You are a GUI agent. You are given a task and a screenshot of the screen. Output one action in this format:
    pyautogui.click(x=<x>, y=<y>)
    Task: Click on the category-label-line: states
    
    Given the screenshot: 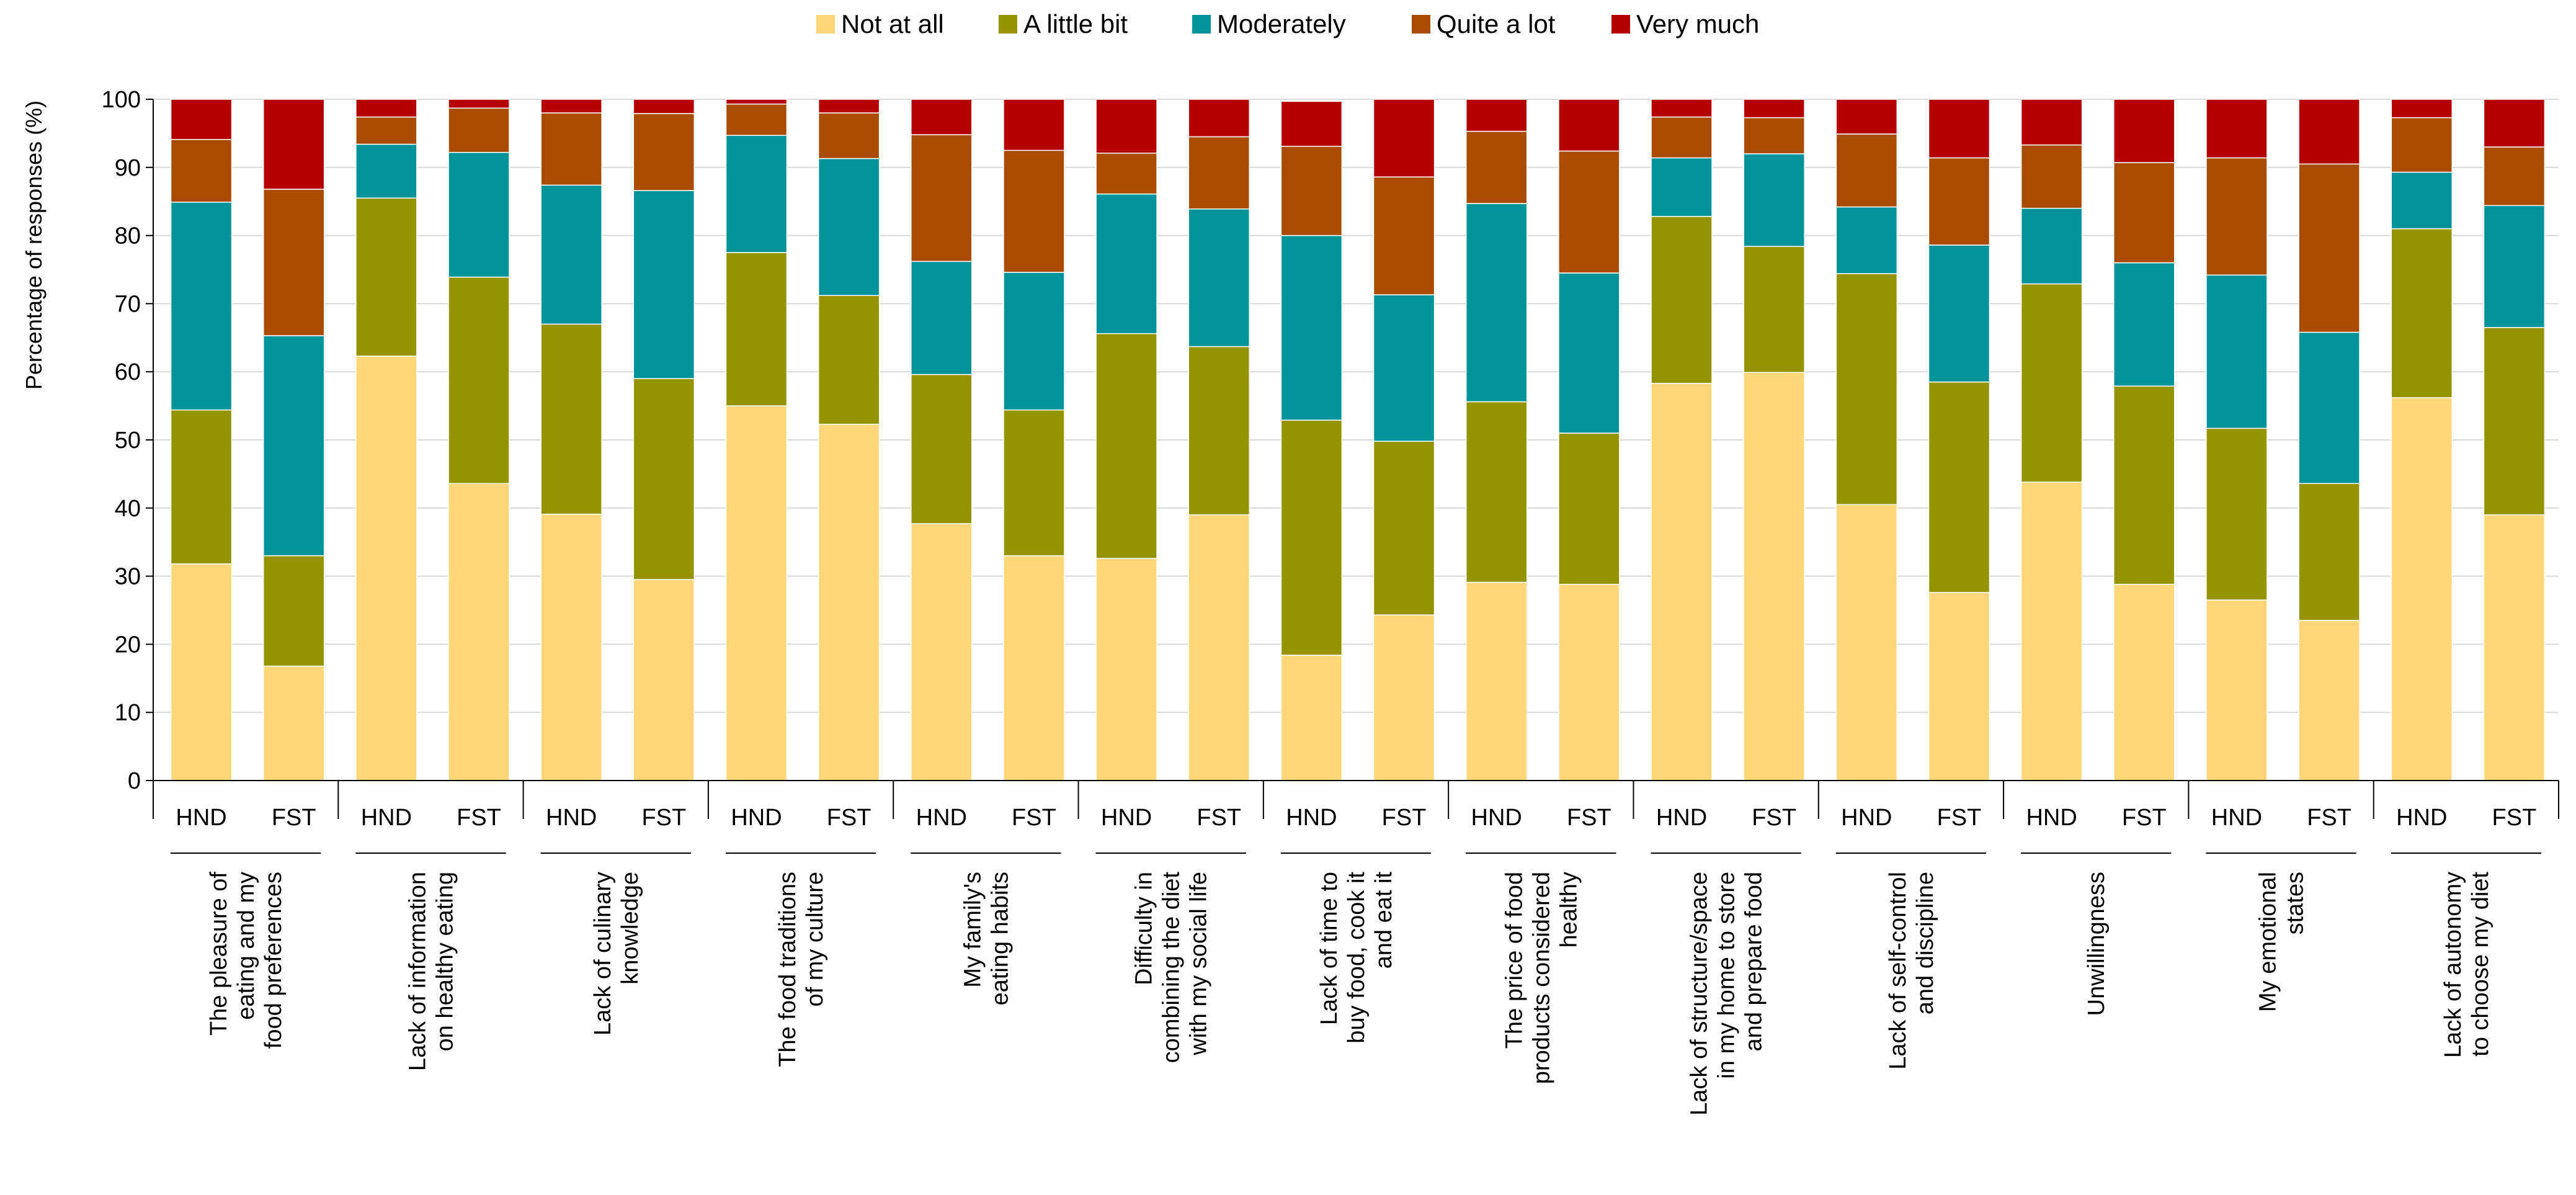 What is the action you would take?
    pyautogui.click(x=2296, y=903)
    